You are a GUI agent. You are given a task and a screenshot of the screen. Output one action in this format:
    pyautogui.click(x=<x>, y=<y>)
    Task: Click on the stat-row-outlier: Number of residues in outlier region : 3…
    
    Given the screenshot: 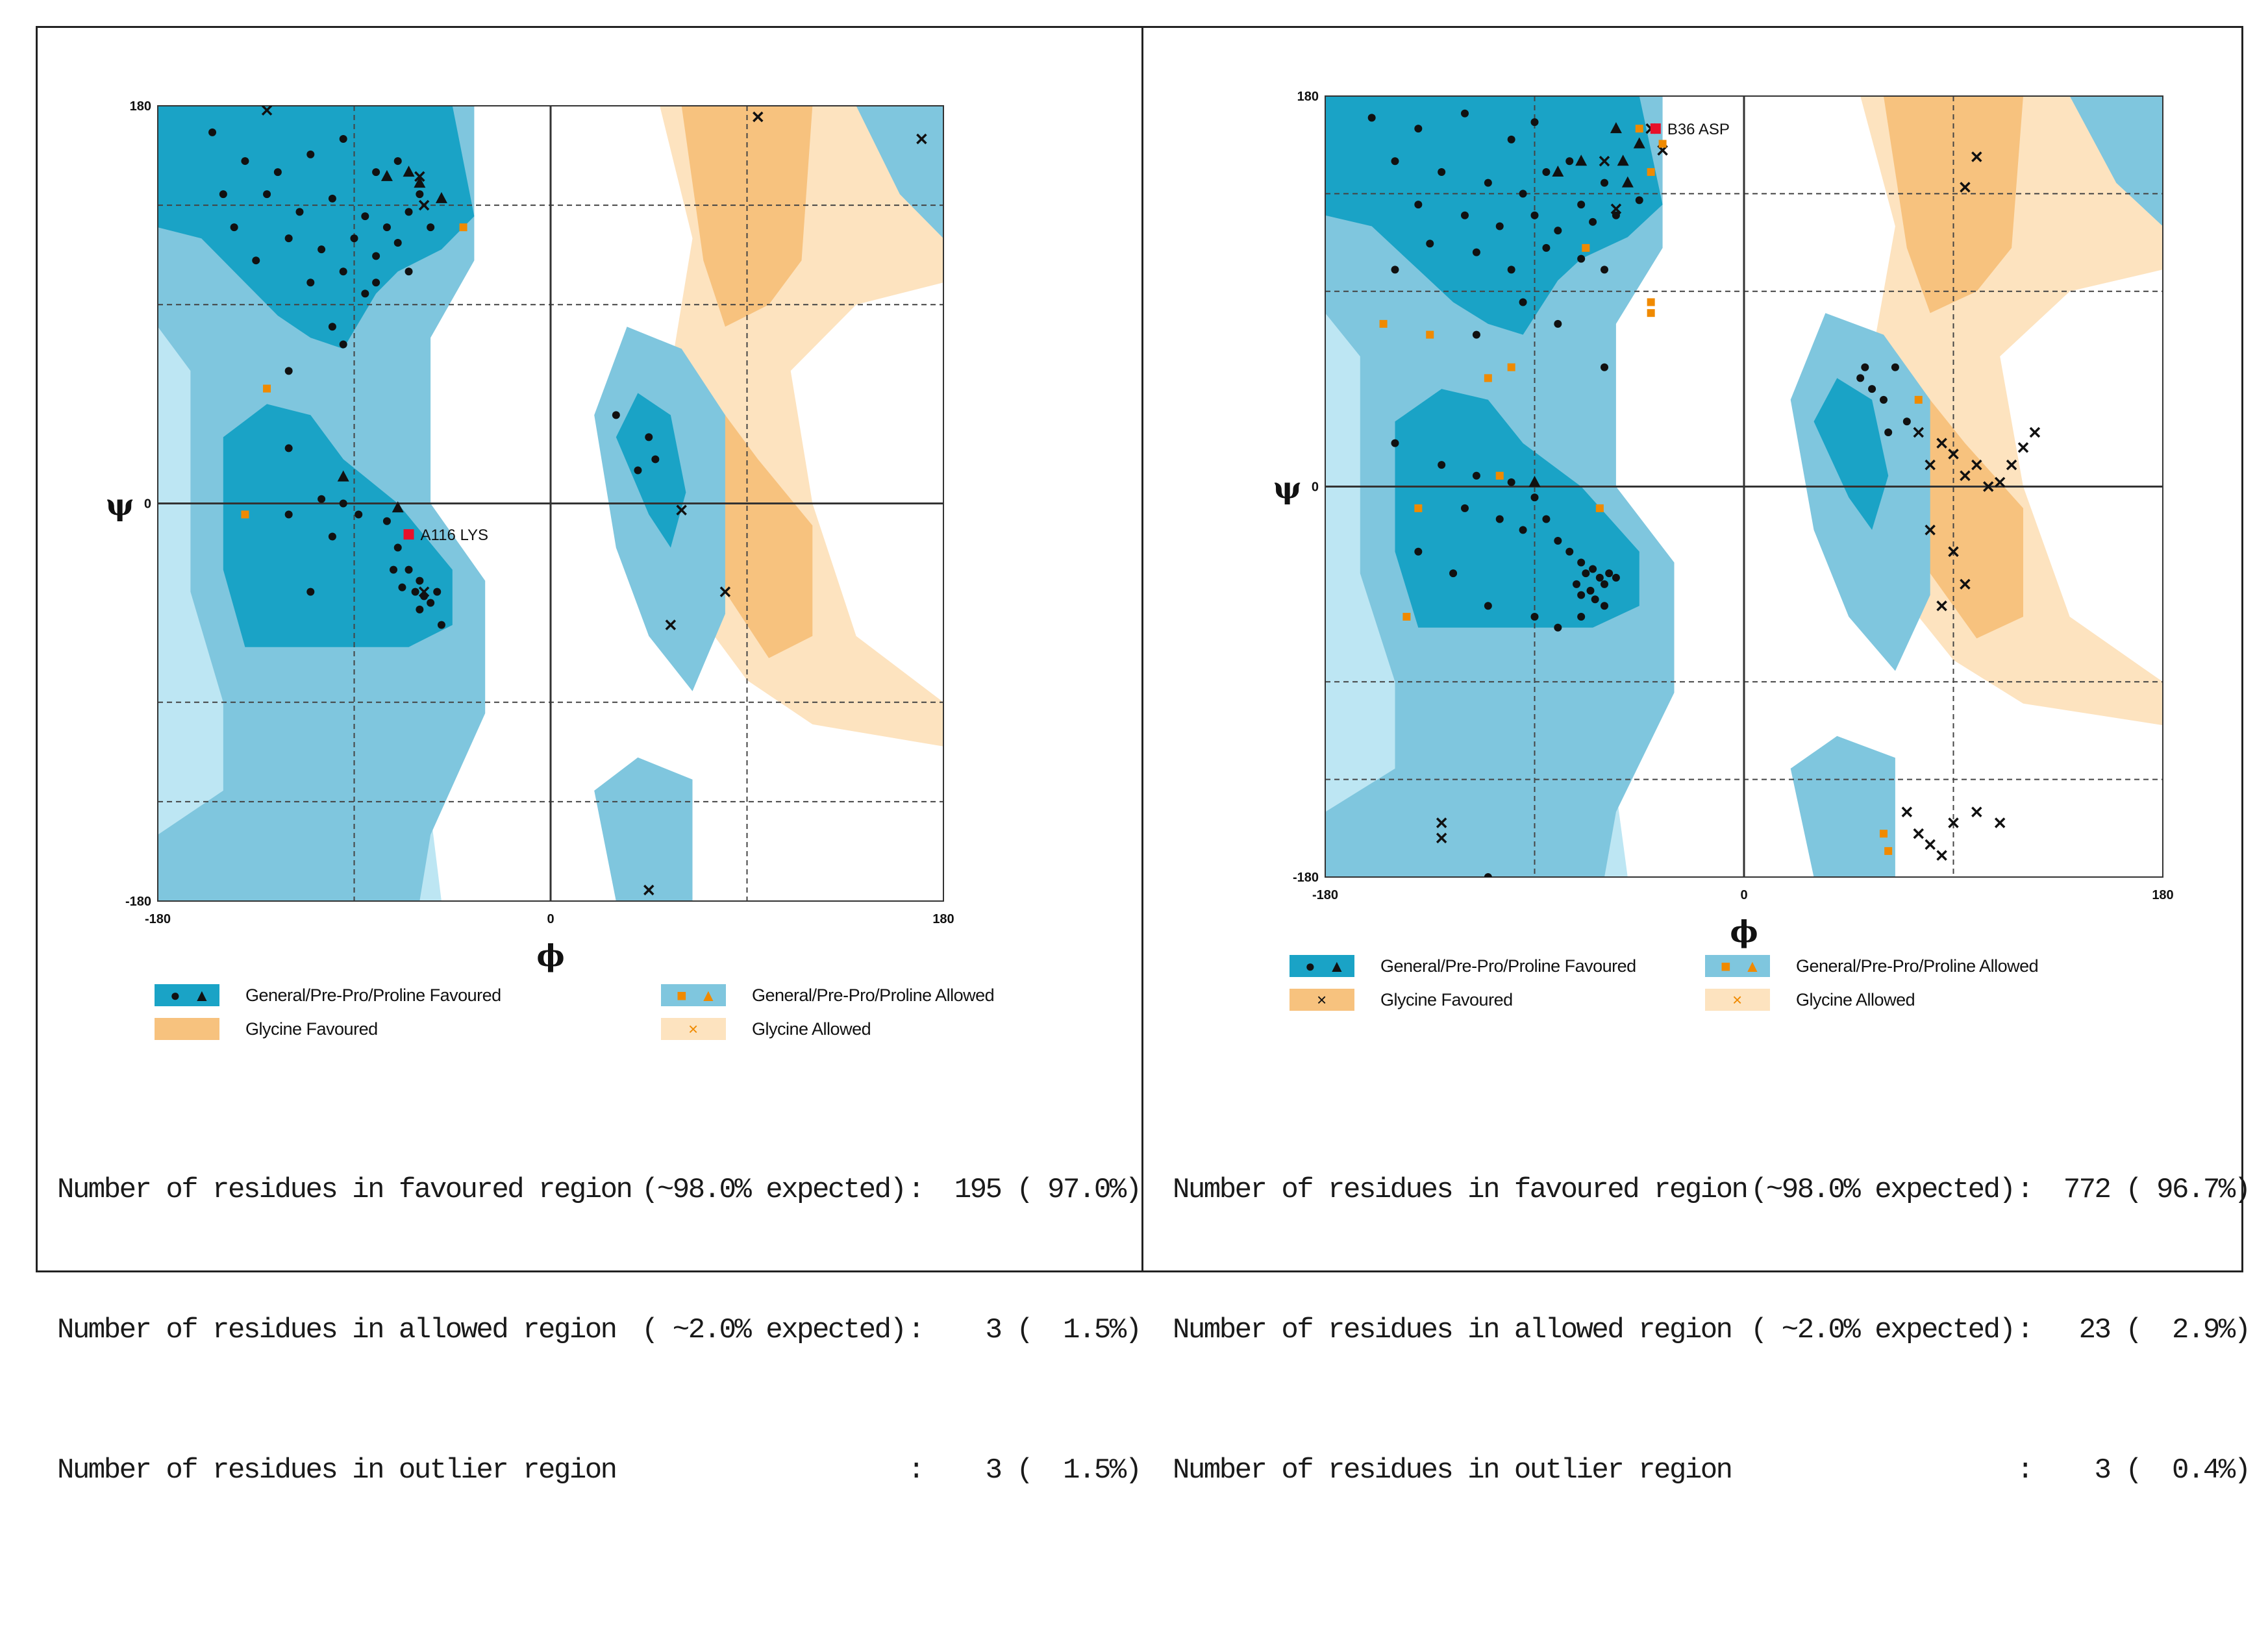 What is the action you would take?
    pyautogui.click(x=1712, y=1470)
    